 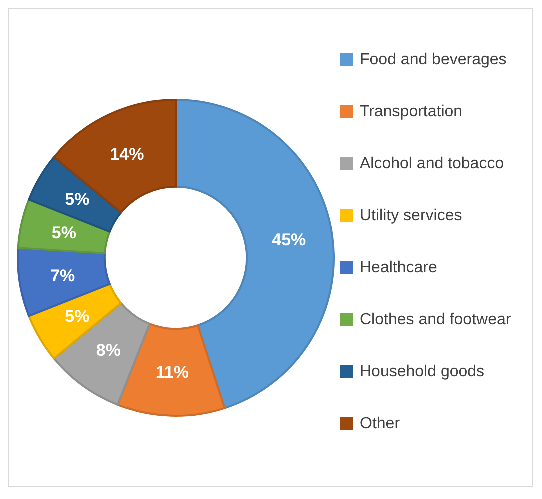 I want to click on legend-label: Utility services, so click(x=411, y=216).